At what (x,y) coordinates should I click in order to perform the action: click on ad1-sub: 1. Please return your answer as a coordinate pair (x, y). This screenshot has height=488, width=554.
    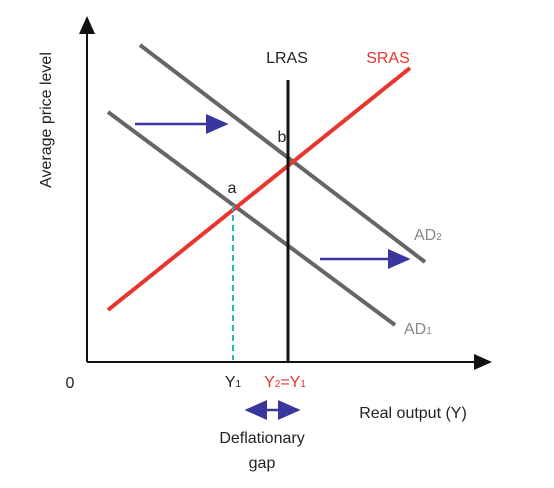
    Looking at the image, I should click on (429, 331).